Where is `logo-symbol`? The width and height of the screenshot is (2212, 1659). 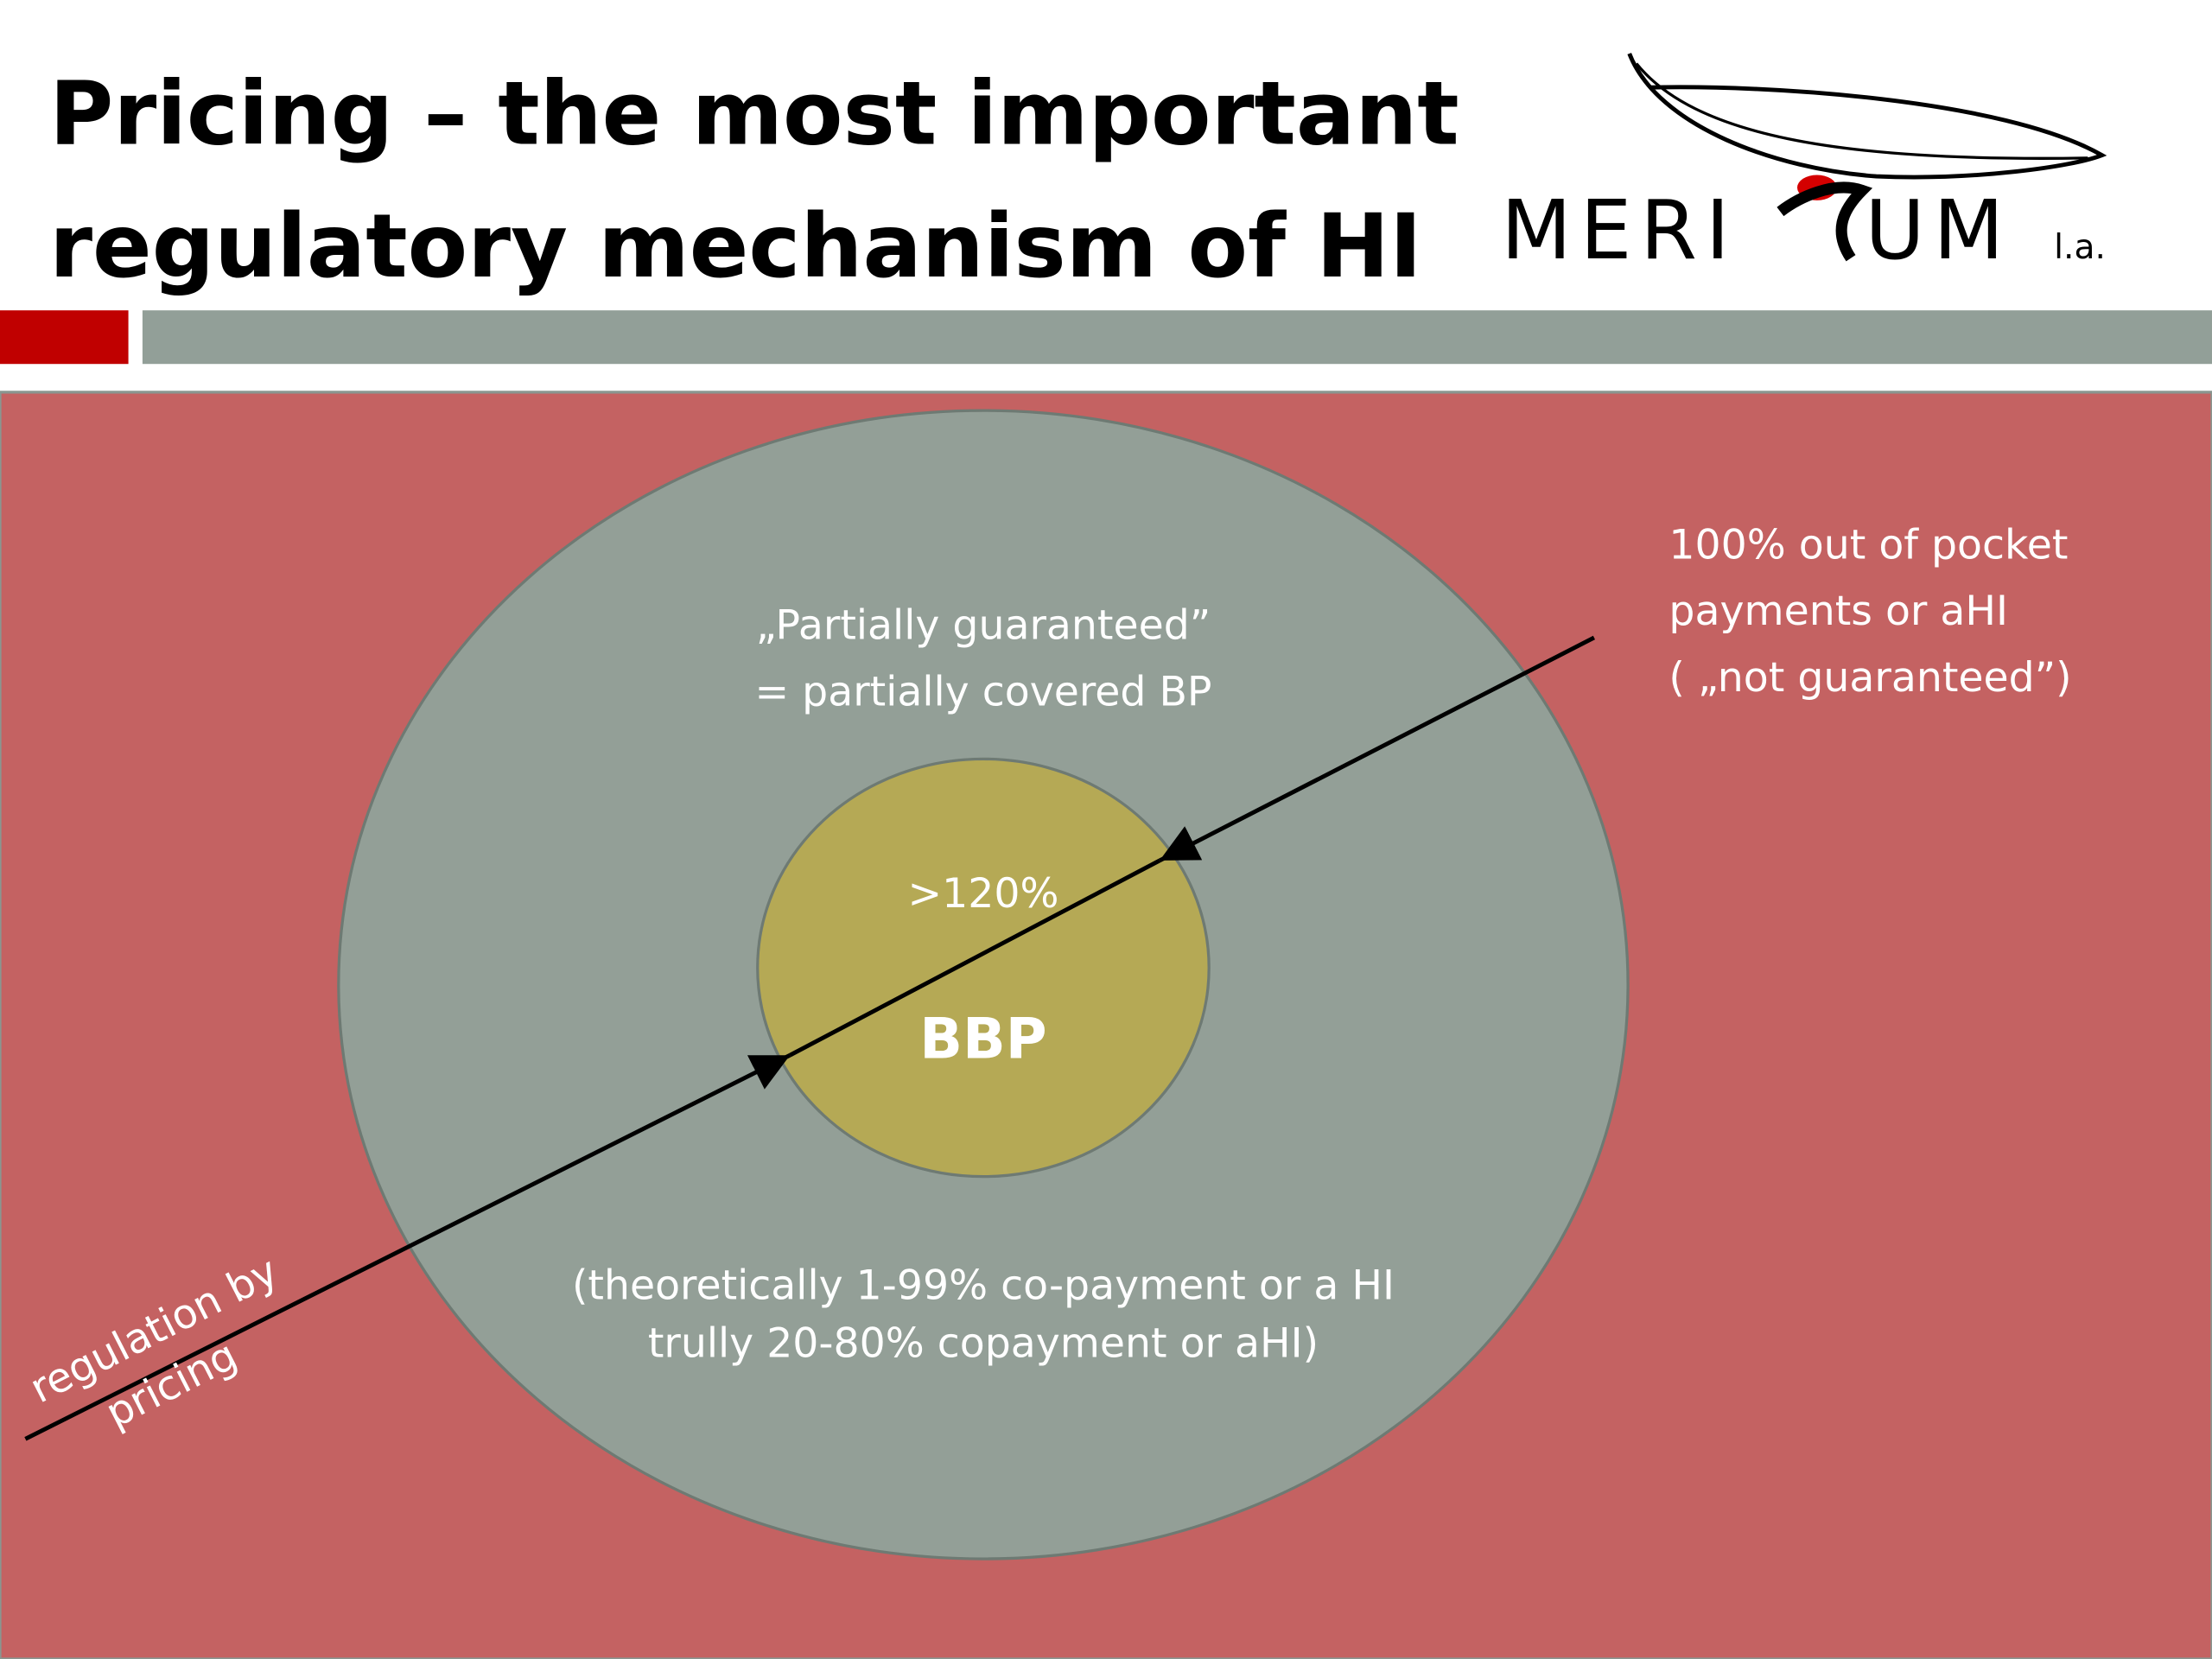
logo-symbol is located at coordinates (1825, 221).